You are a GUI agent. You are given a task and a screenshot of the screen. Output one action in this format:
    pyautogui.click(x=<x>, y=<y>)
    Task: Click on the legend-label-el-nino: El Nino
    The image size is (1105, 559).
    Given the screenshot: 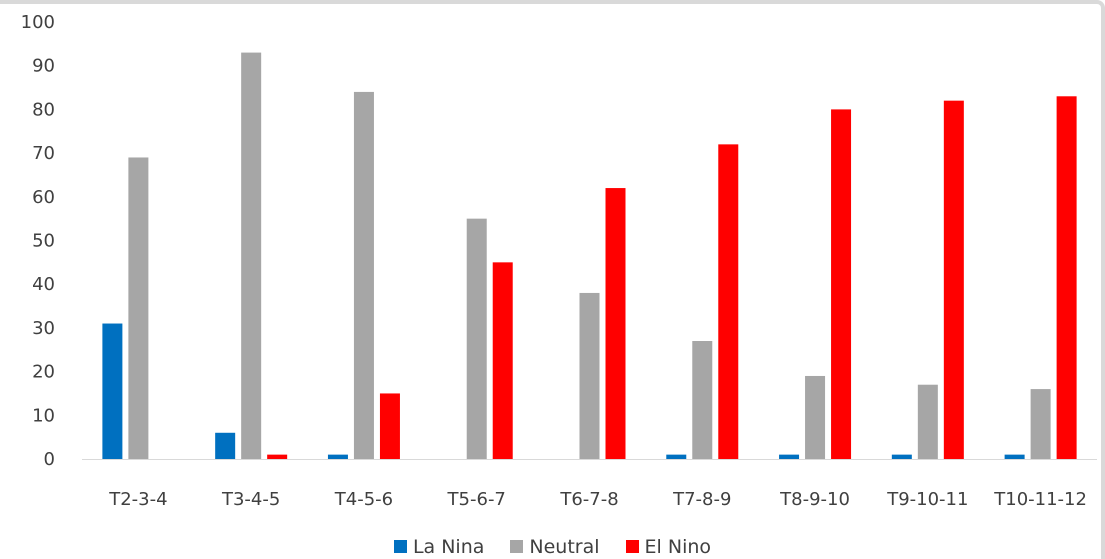 What is the action you would take?
    pyautogui.click(x=678, y=546)
    